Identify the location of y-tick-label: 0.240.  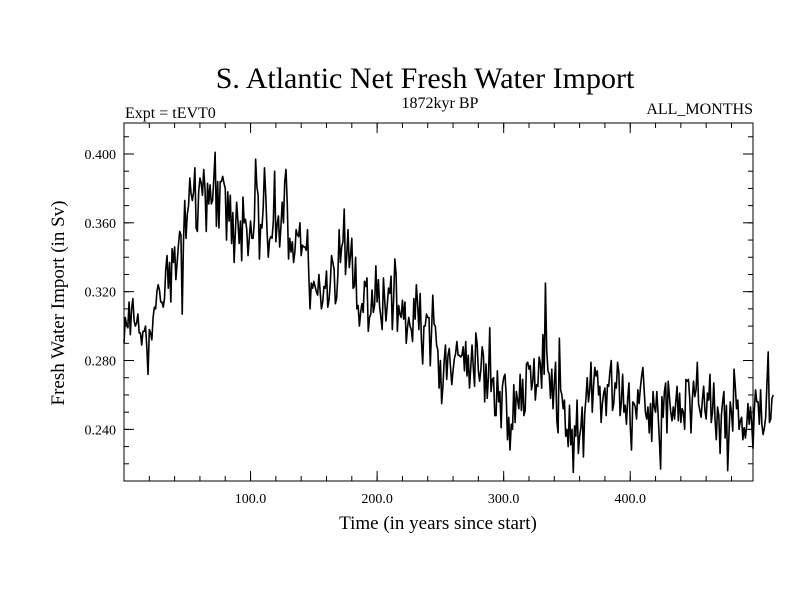
(101, 430).